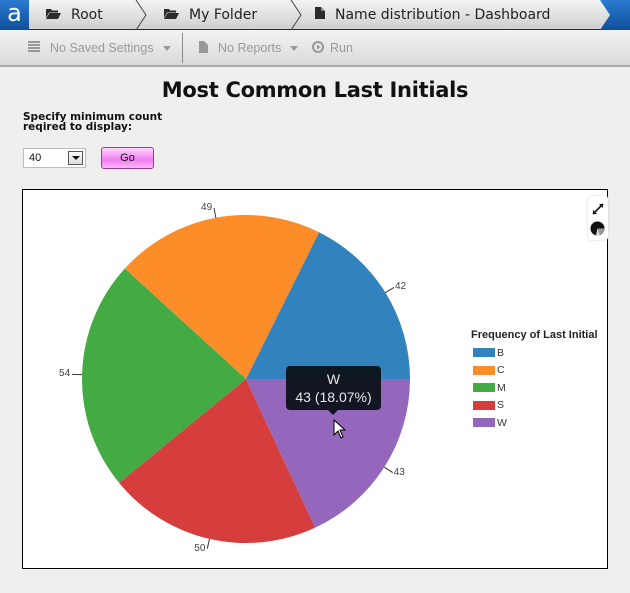  I want to click on legend-label: S, so click(501, 405).